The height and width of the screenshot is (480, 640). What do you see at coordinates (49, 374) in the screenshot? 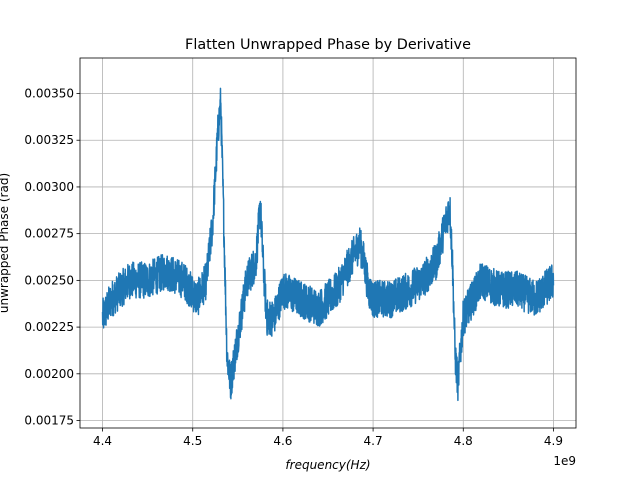
I see `y-tick-label: 0.00200` at bounding box center [49, 374].